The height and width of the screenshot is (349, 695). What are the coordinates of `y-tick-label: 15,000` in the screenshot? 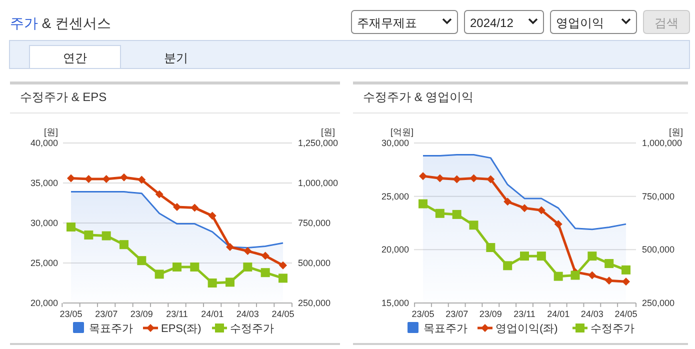 It's located at (395, 303).